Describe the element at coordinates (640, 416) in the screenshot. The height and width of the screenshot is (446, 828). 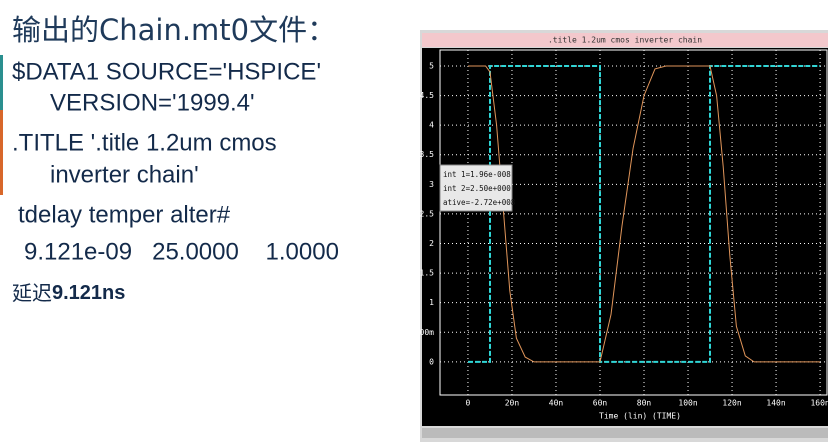
I see `x-axis-label: Time (lin) (TIME)` at that location.